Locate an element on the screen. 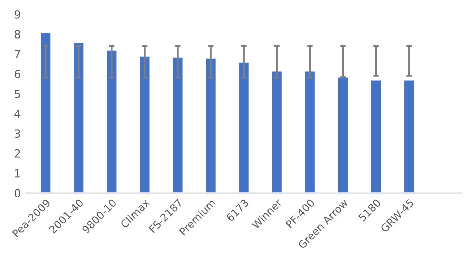 The image size is (474, 263). y-tick-label: 0 is located at coordinates (17, 193).